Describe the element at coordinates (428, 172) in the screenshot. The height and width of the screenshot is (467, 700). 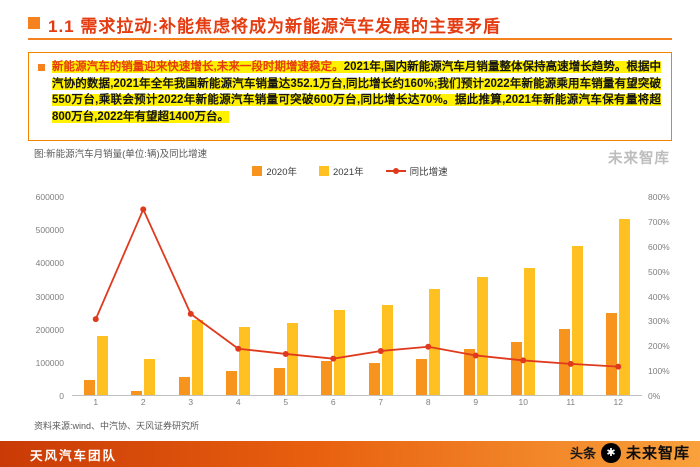
I see `legend-label-yoy: 同比增速` at that location.